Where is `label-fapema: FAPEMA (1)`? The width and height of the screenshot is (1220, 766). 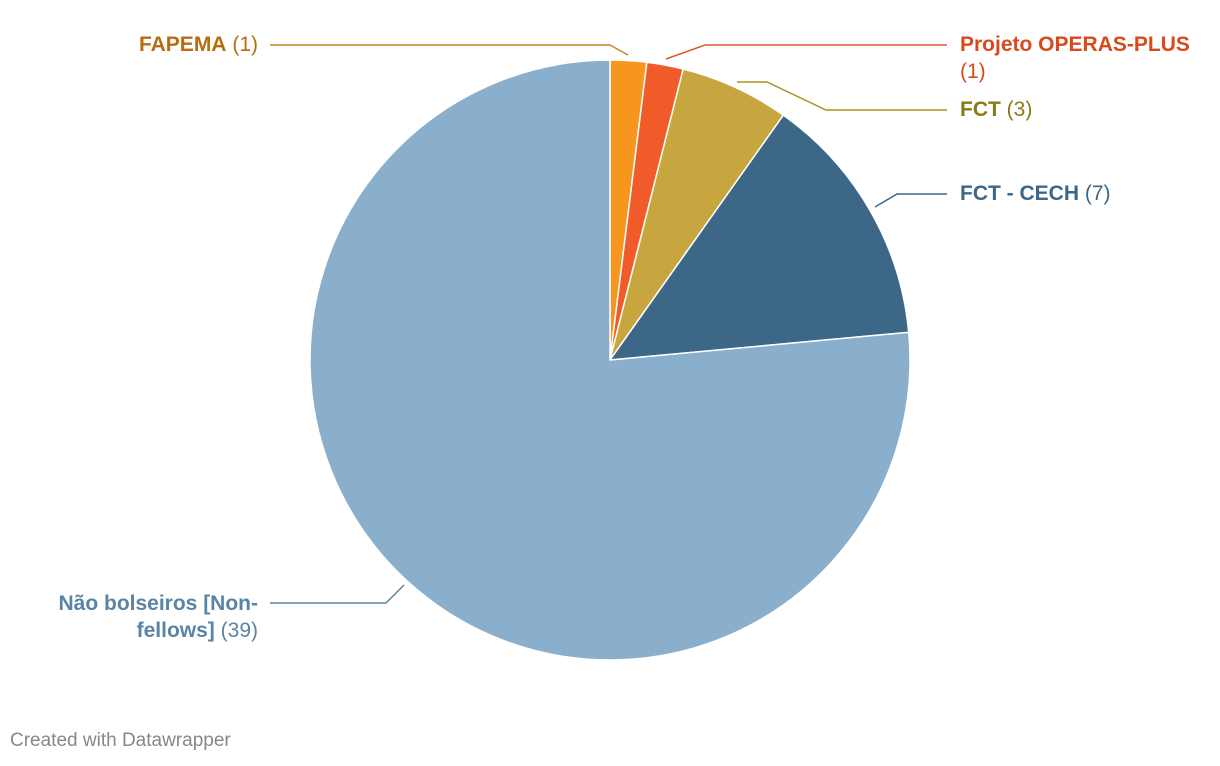 label-fapema: FAPEMA (1) is located at coordinates (198, 44).